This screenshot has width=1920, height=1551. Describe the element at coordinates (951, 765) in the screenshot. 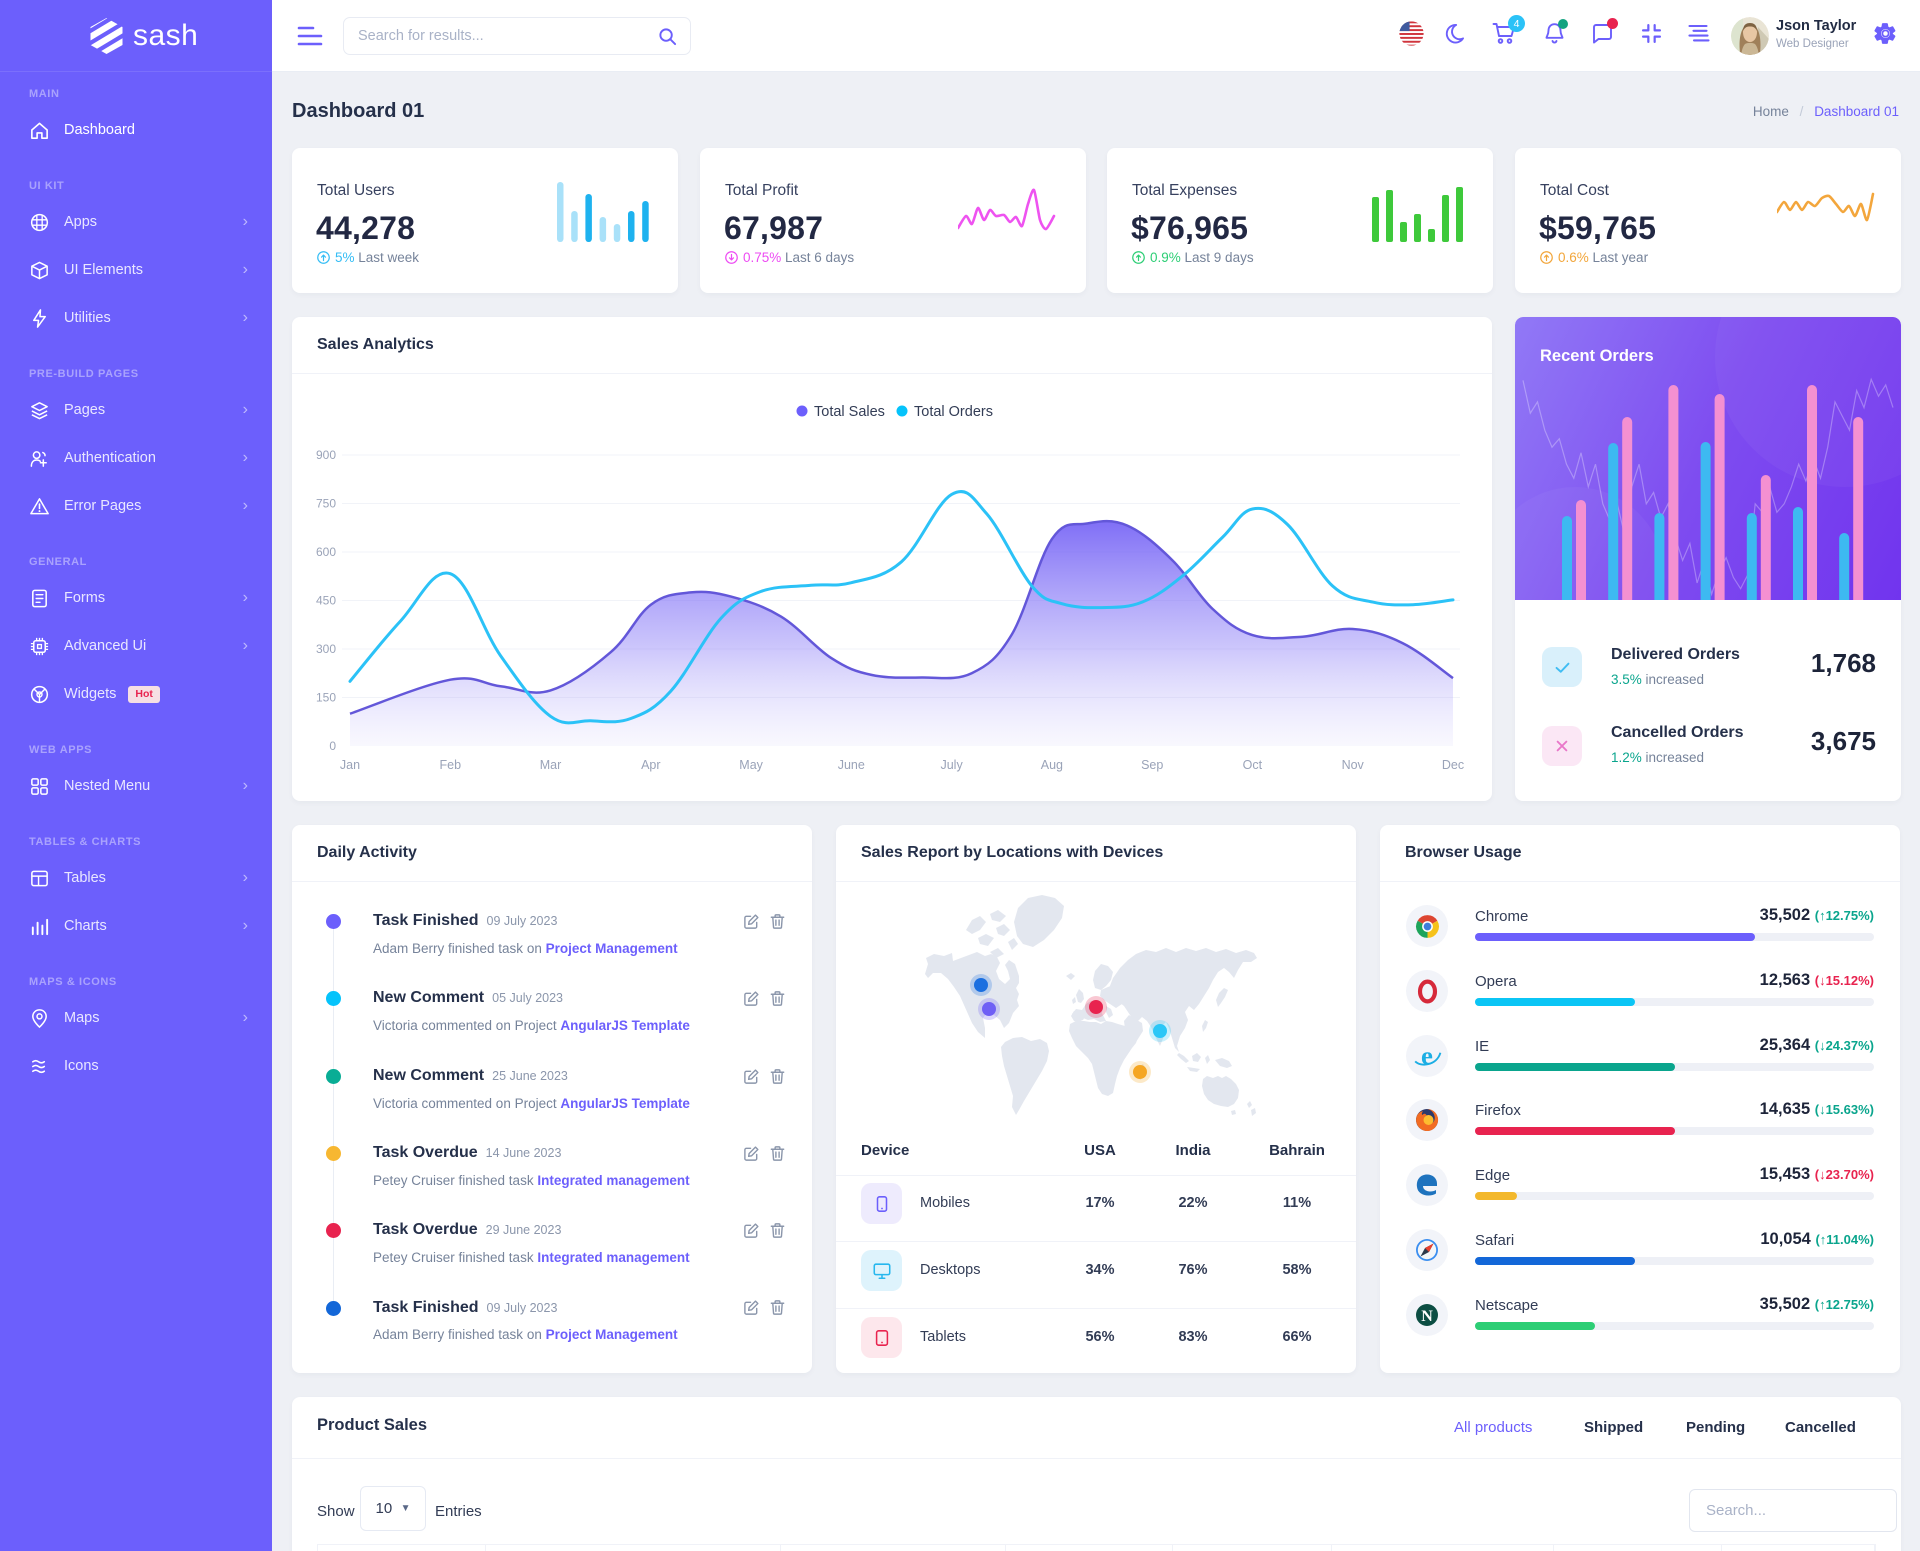

I see `svg-text: July` at that location.